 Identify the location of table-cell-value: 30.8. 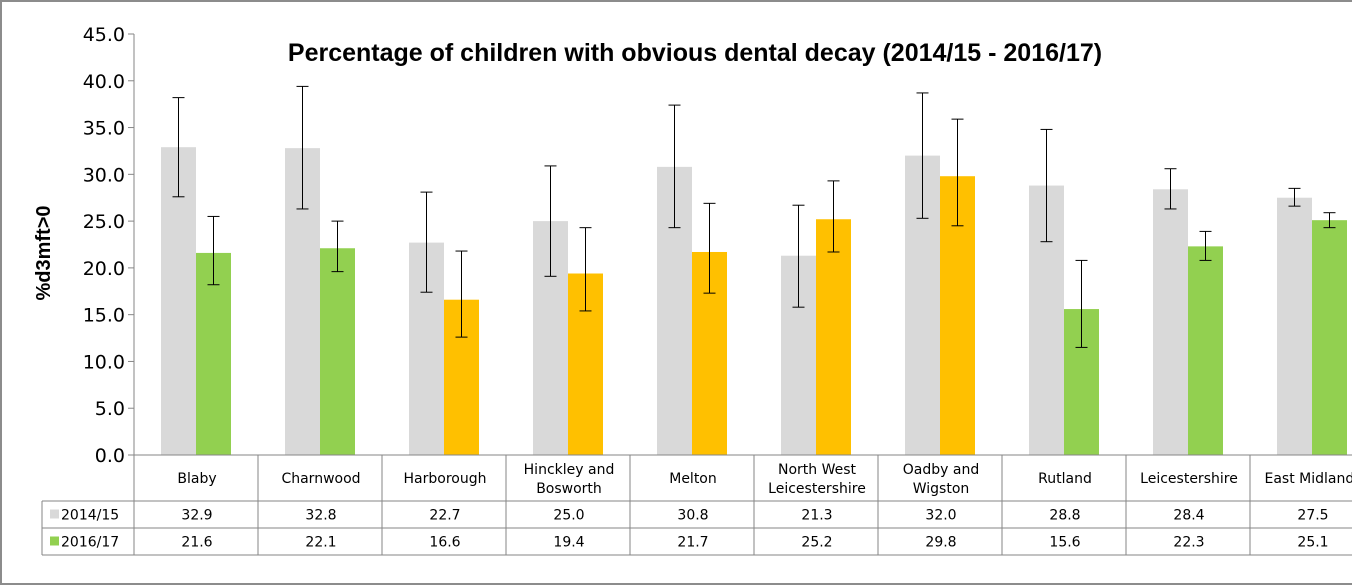
(692, 516).